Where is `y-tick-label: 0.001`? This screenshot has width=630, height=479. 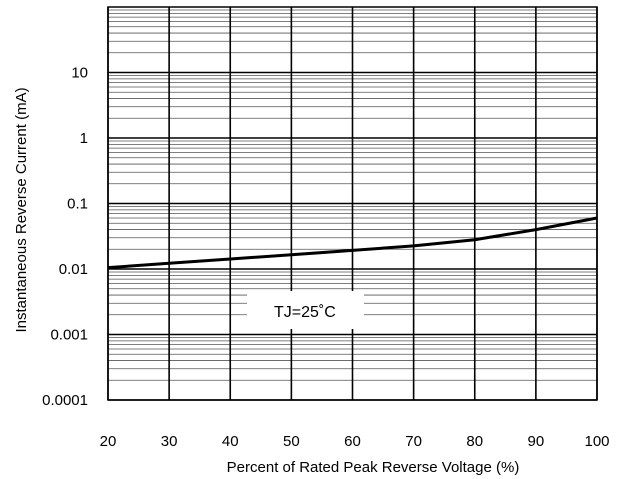 y-tick-label: 0.001 is located at coordinates (69, 335).